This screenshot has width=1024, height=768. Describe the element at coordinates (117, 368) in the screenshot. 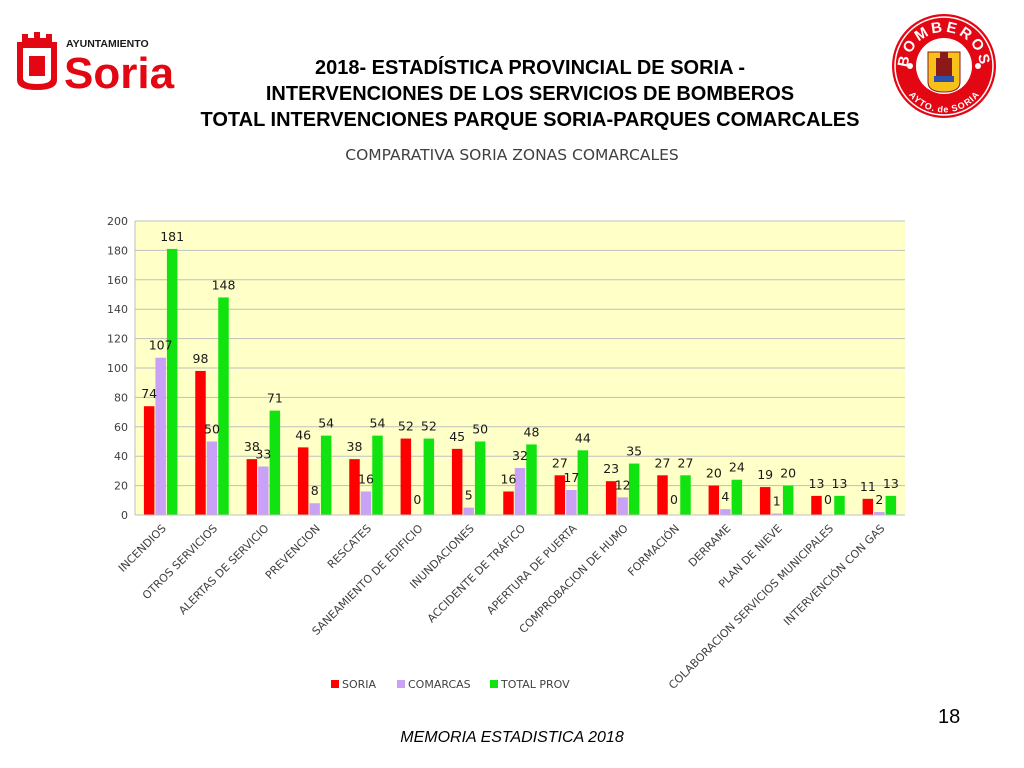

I see `y-tick-label: 100` at that location.